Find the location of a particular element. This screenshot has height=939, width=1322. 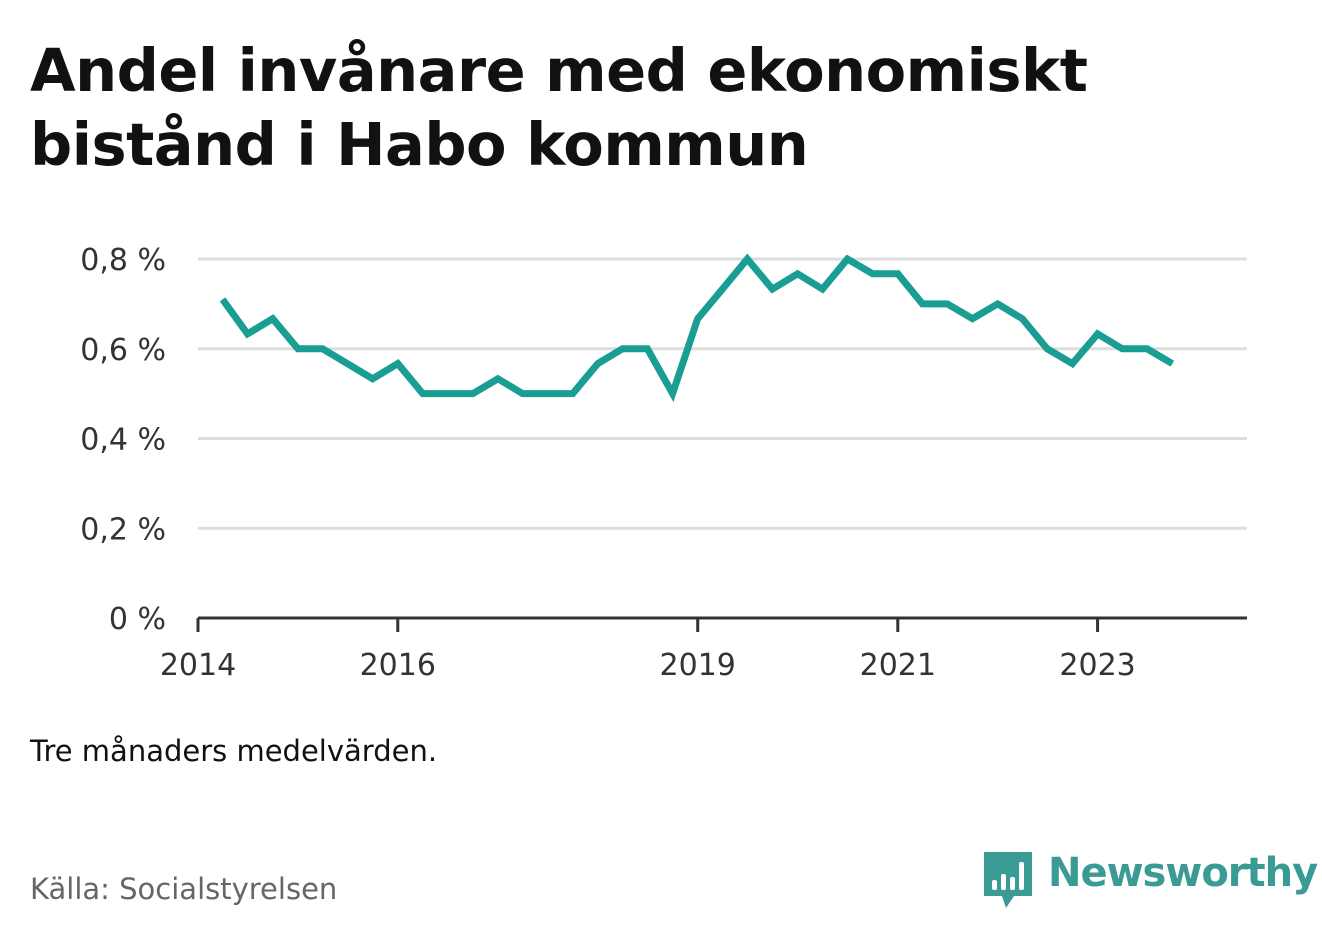

series-layer is located at coordinates (697, 328).